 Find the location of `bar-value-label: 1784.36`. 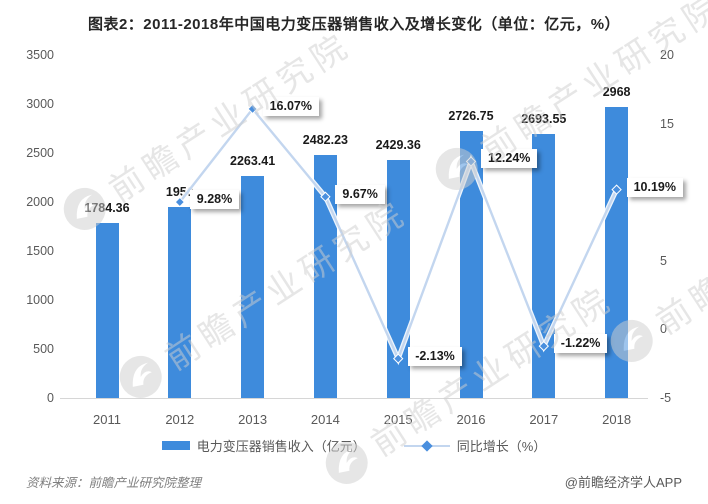

bar-value-label: 1784.36 is located at coordinates (107, 208).